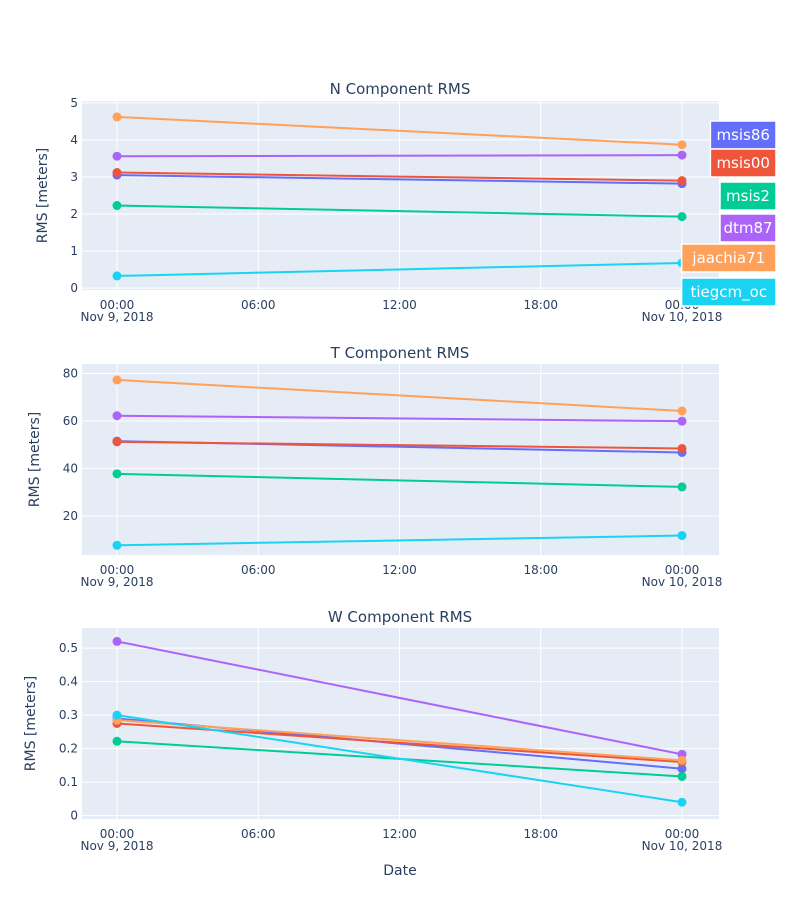 The image size is (800, 904). I want to click on legend-label-msis00: msis00, so click(743, 163).